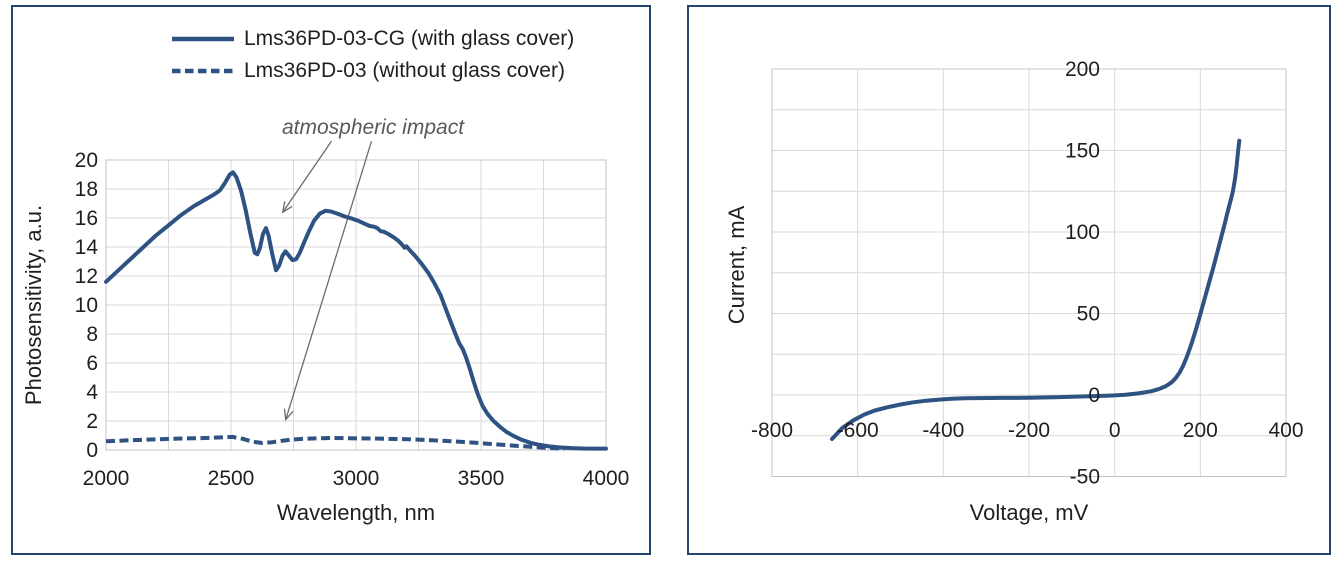 The width and height of the screenshot is (1339, 563). I want to click on x-tick-label: 4000, so click(606, 478).